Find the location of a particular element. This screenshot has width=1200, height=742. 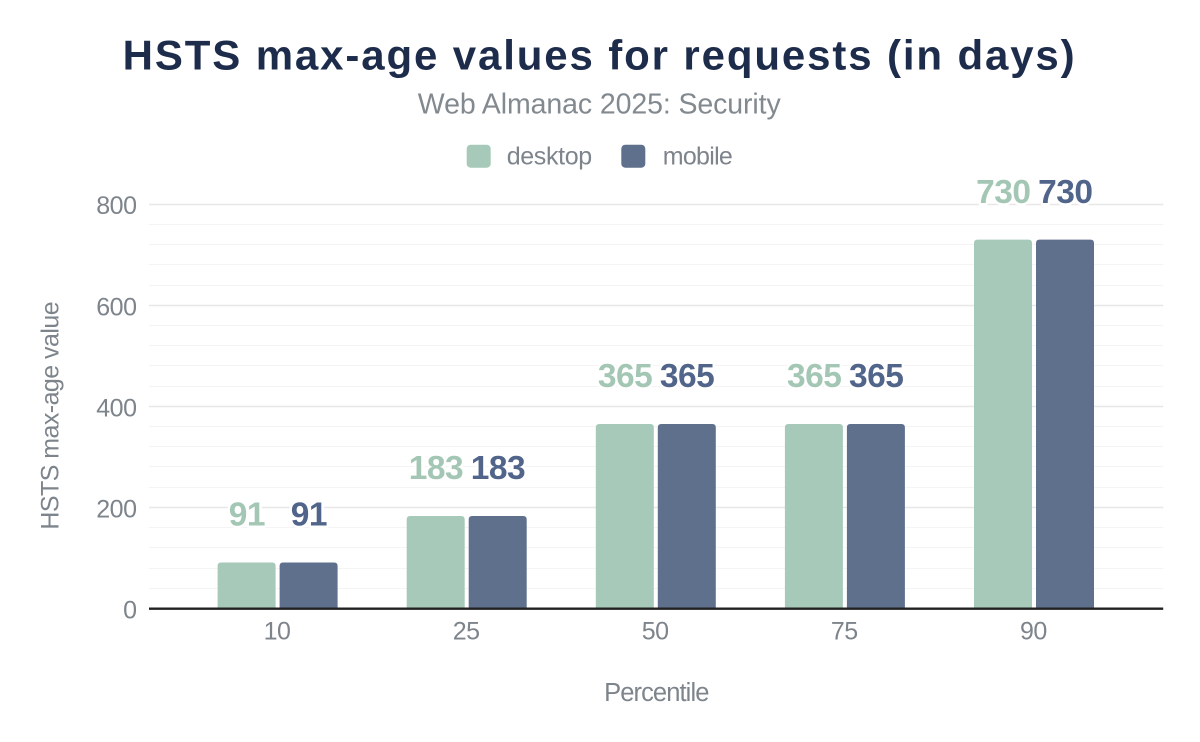

svg-text: mobile is located at coordinates (697, 157).